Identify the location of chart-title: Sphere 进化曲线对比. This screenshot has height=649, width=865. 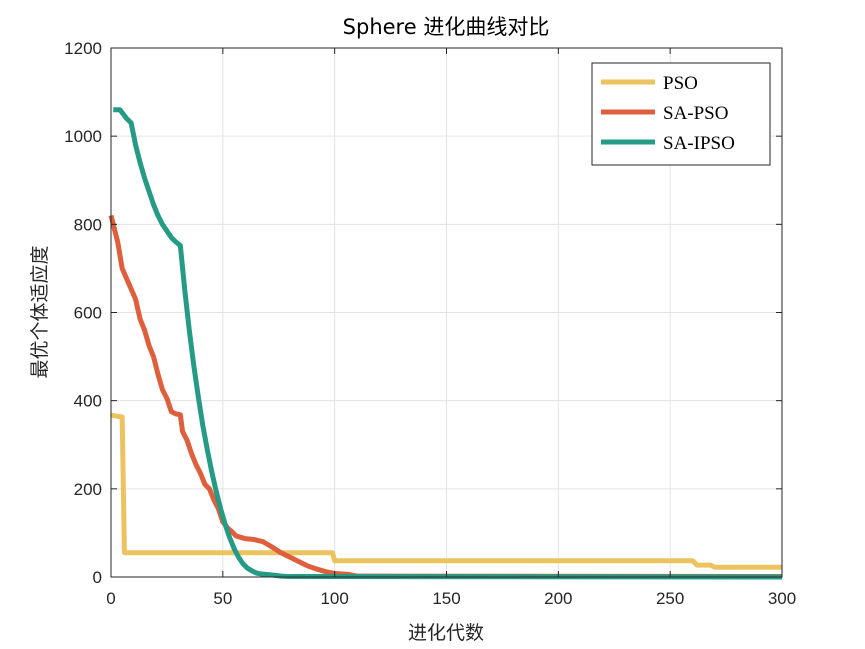
(446, 27).